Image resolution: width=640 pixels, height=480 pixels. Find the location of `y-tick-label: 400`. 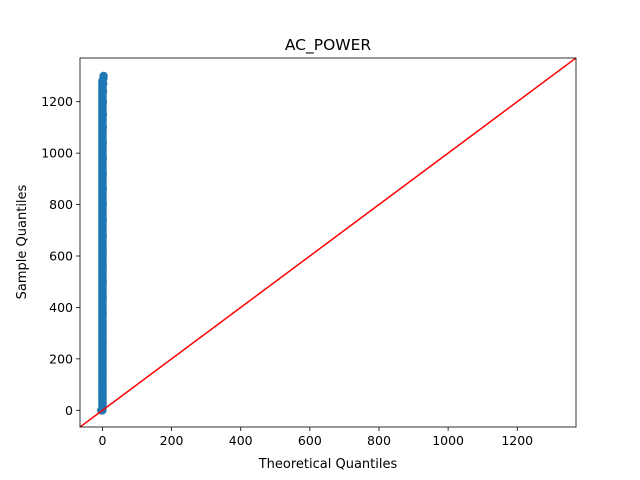

y-tick-label: 400 is located at coordinates (61, 307).